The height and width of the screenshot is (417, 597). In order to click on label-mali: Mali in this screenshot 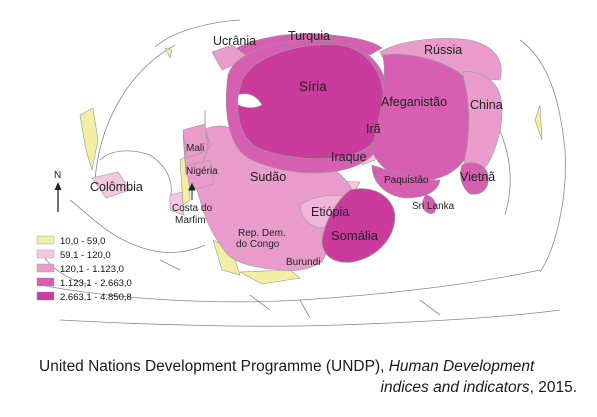, I will do `click(195, 148)`.